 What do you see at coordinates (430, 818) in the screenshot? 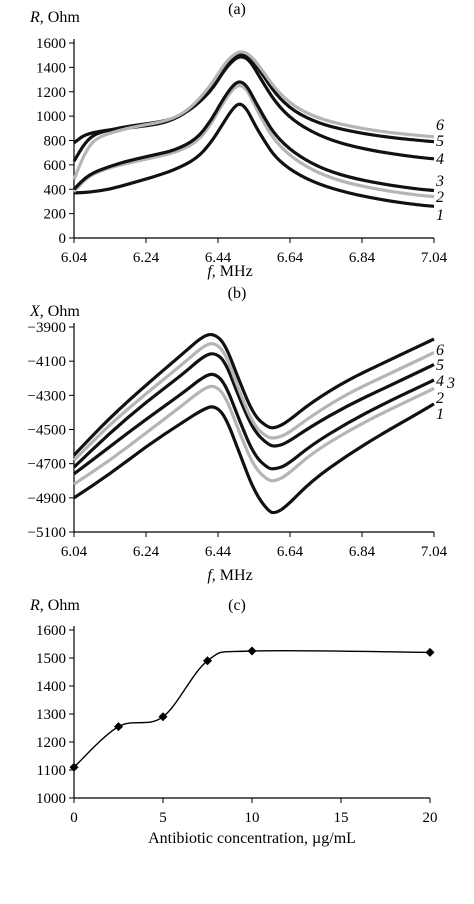
I see `x-tick-label: 20` at bounding box center [430, 818].